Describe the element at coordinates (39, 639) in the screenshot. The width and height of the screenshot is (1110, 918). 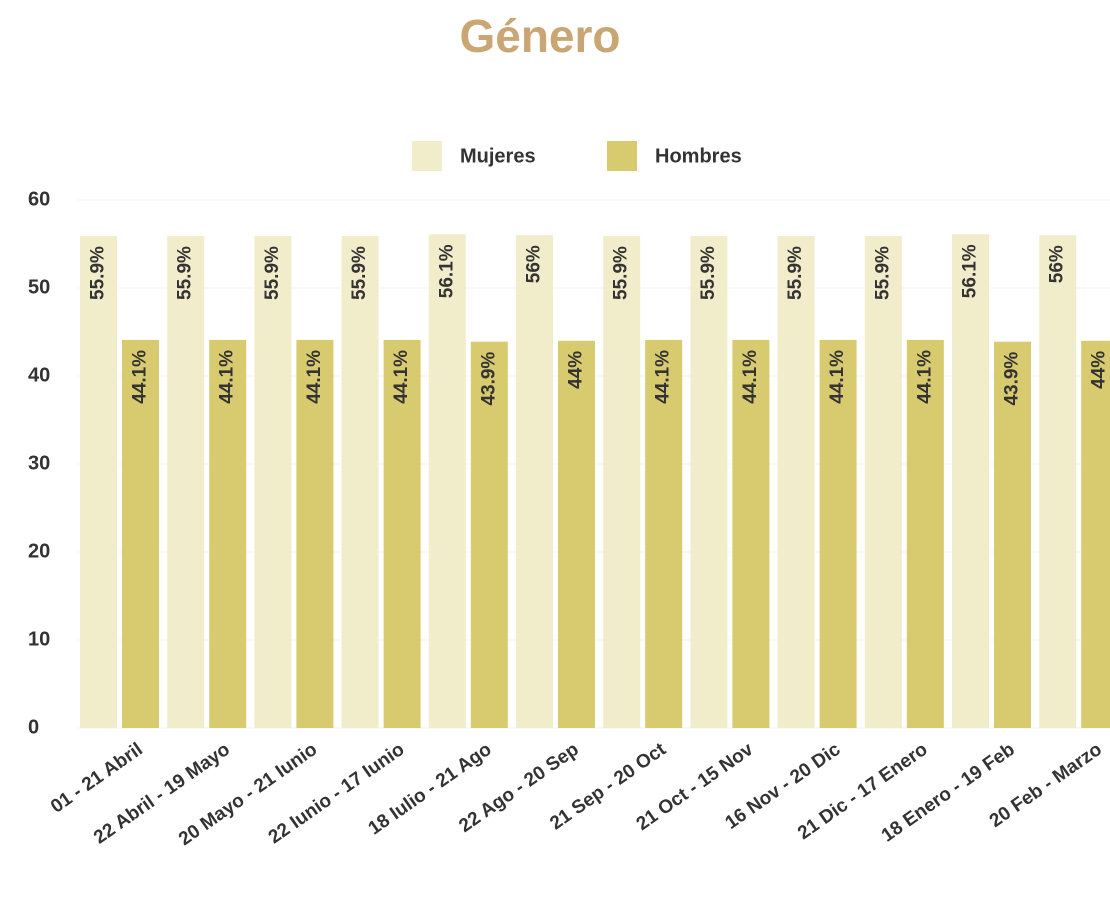
I see `y-tick-label: 10` at that location.